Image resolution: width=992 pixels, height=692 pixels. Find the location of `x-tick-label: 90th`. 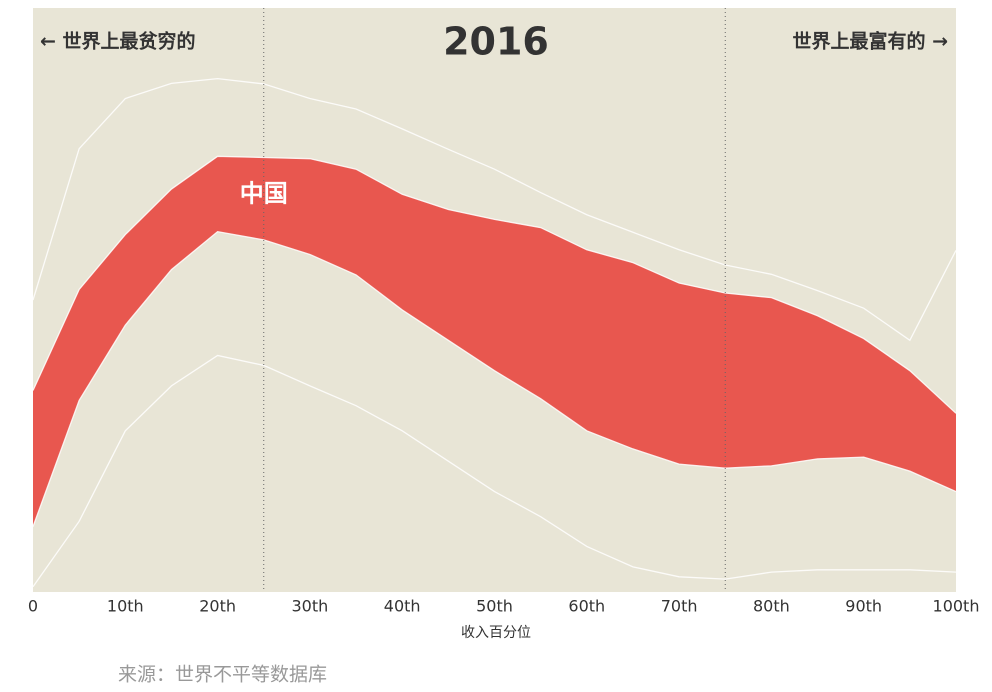

x-tick-label: 90th is located at coordinates (863, 606).